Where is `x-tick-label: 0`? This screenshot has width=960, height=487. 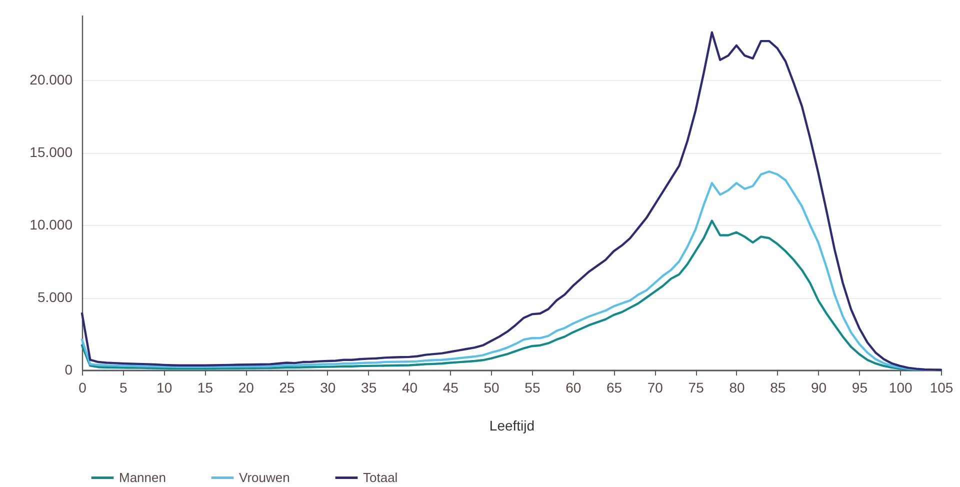 x-tick-label: 0 is located at coordinates (82, 388).